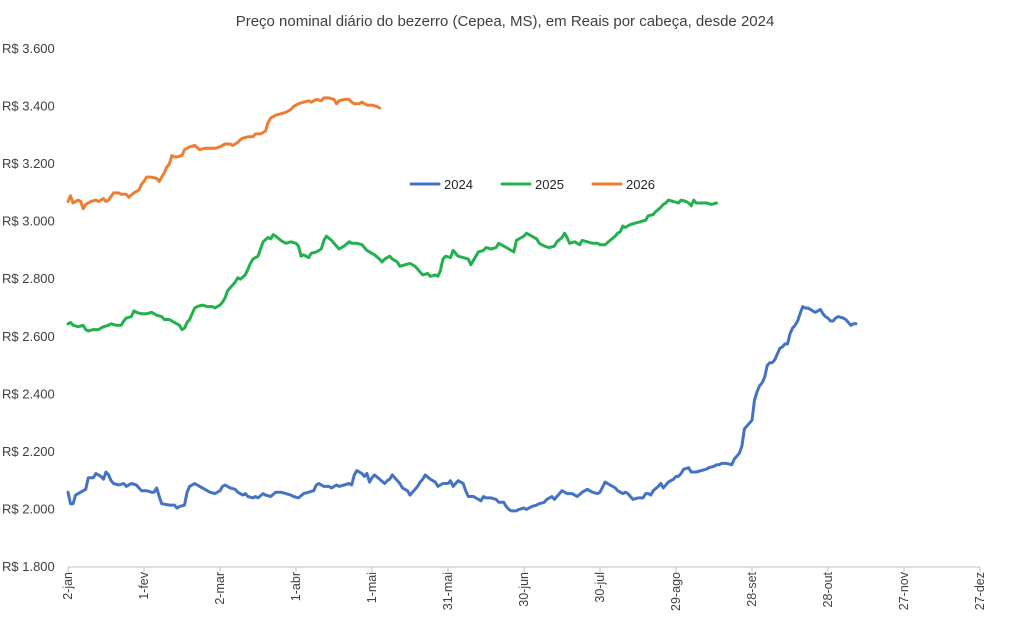  I want to click on x-tick-label: 2-jan, so click(68, 586).